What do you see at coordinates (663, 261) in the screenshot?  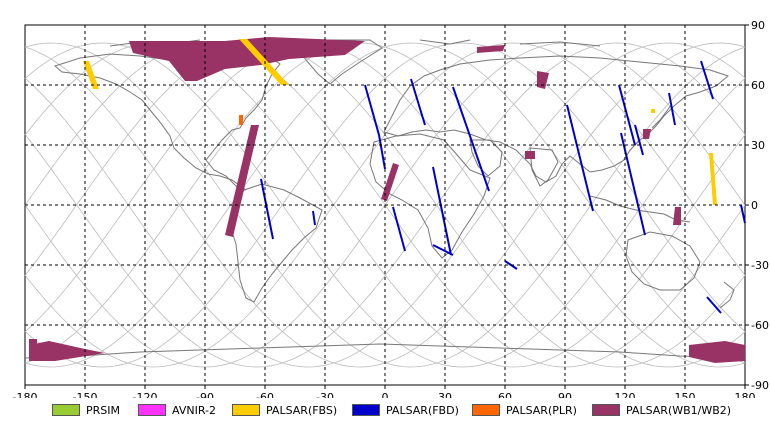 I see `coast-australia` at bounding box center [663, 261].